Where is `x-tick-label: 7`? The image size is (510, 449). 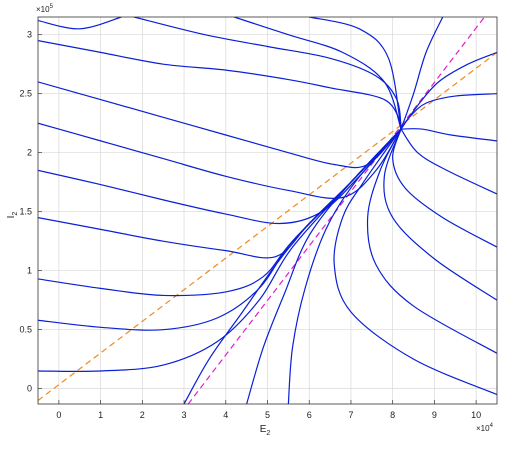 x-tick-label: 7 is located at coordinates (350, 415).